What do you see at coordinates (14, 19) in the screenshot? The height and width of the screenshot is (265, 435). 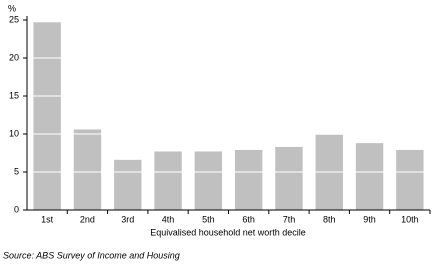 I see `y-tick-label: 25` at bounding box center [14, 19].